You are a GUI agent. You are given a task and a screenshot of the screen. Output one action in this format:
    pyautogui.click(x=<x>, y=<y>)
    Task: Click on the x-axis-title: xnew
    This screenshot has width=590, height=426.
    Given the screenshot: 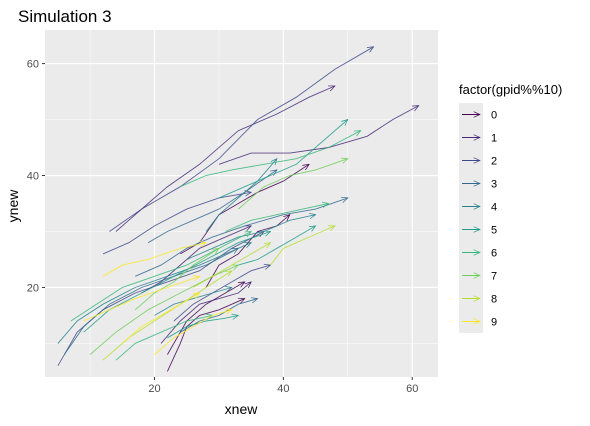 What is the action you would take?
    pyautogui.click(x=242, y=409)
    